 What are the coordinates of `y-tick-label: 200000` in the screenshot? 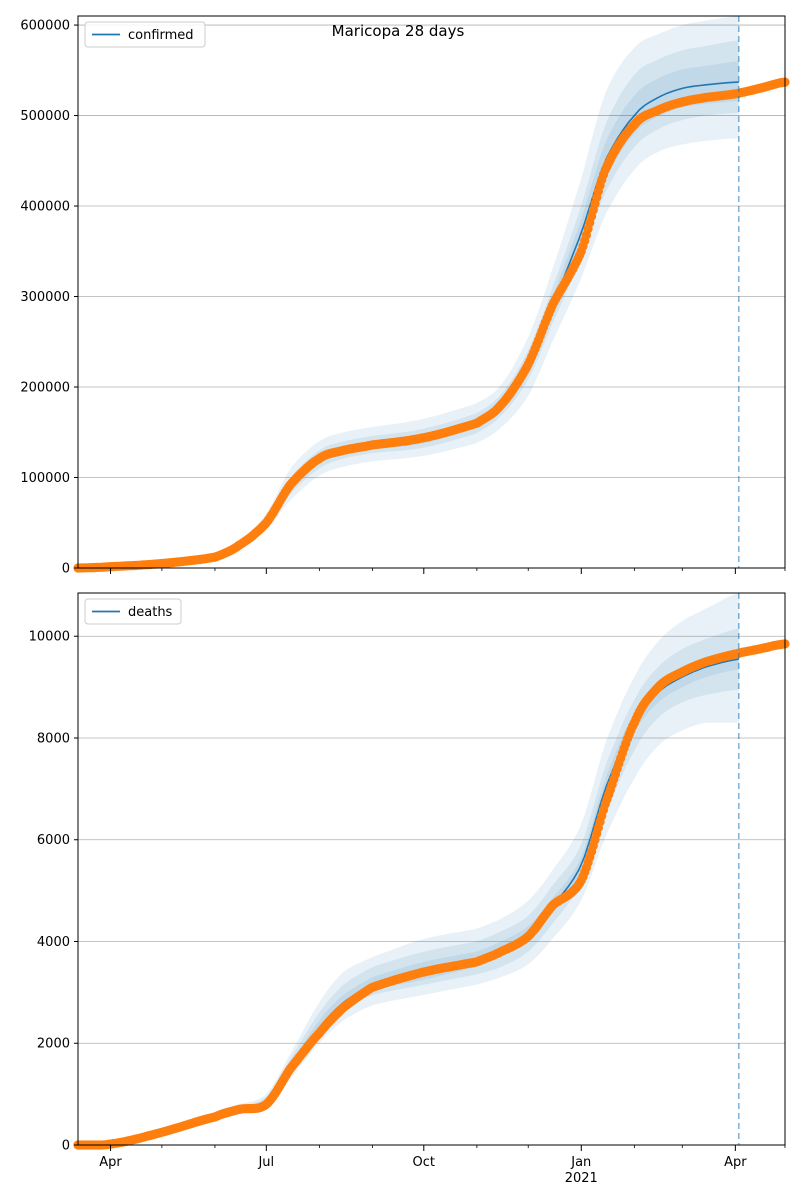 It's located at (45, 388).